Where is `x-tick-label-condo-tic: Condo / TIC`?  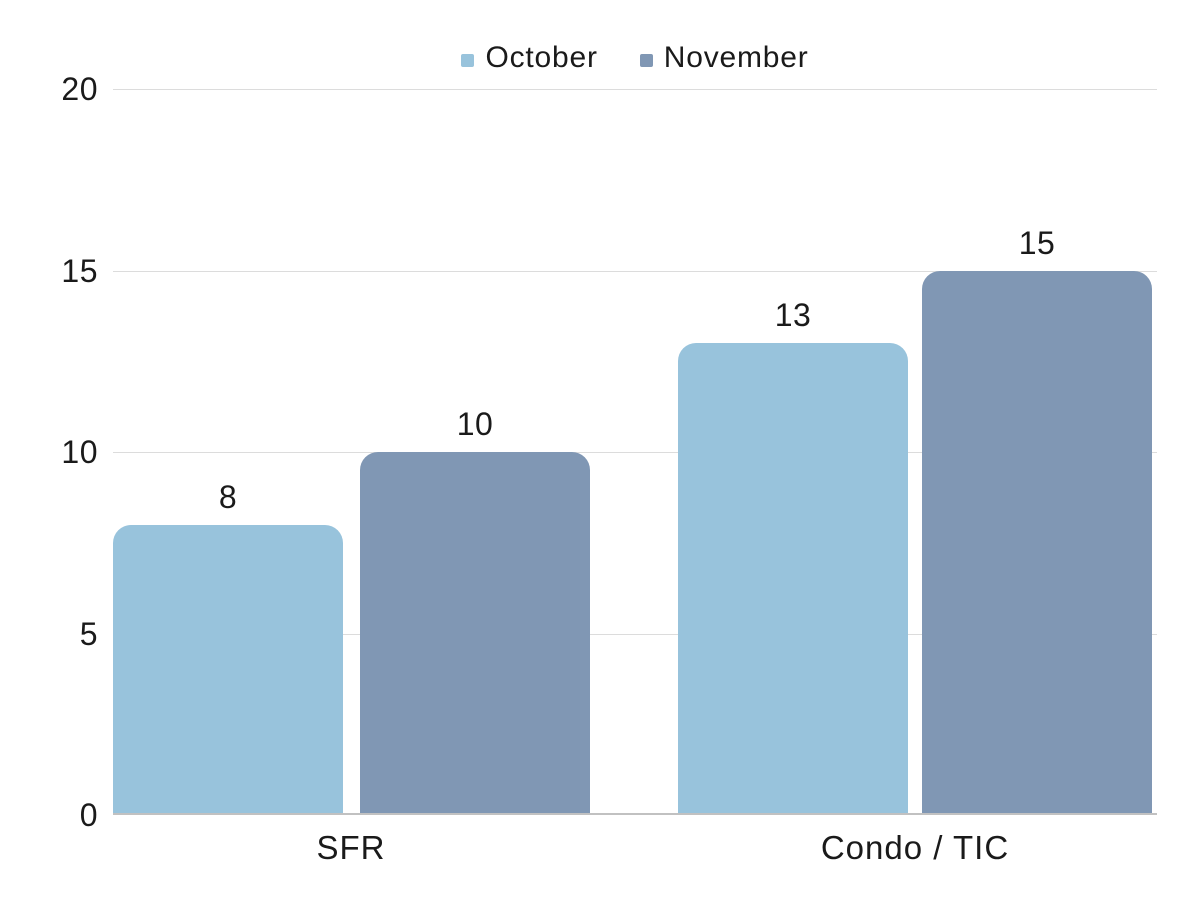 x-tick-label-condo-tic: Condo / TIC is located at coordinates (915, 847).